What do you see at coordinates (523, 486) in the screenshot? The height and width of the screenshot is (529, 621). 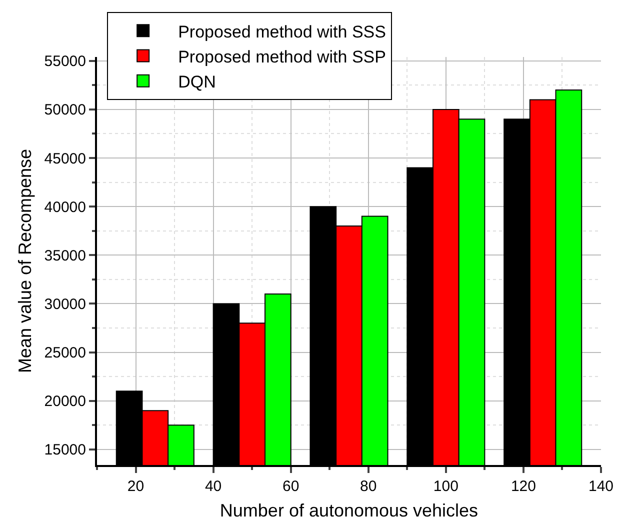 I see `x-tick-label: 120` at bounding box center [523, 486].